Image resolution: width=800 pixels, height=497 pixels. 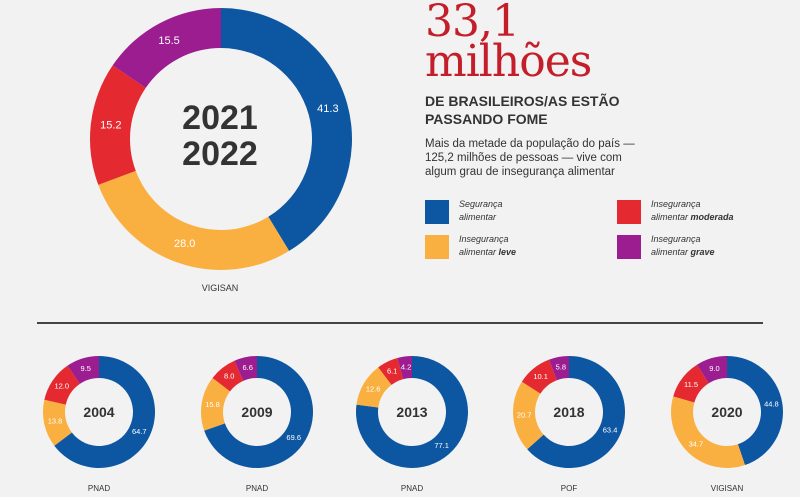 I want to click on donut-slice-seguranca-2020, so click(x=755, y=411).